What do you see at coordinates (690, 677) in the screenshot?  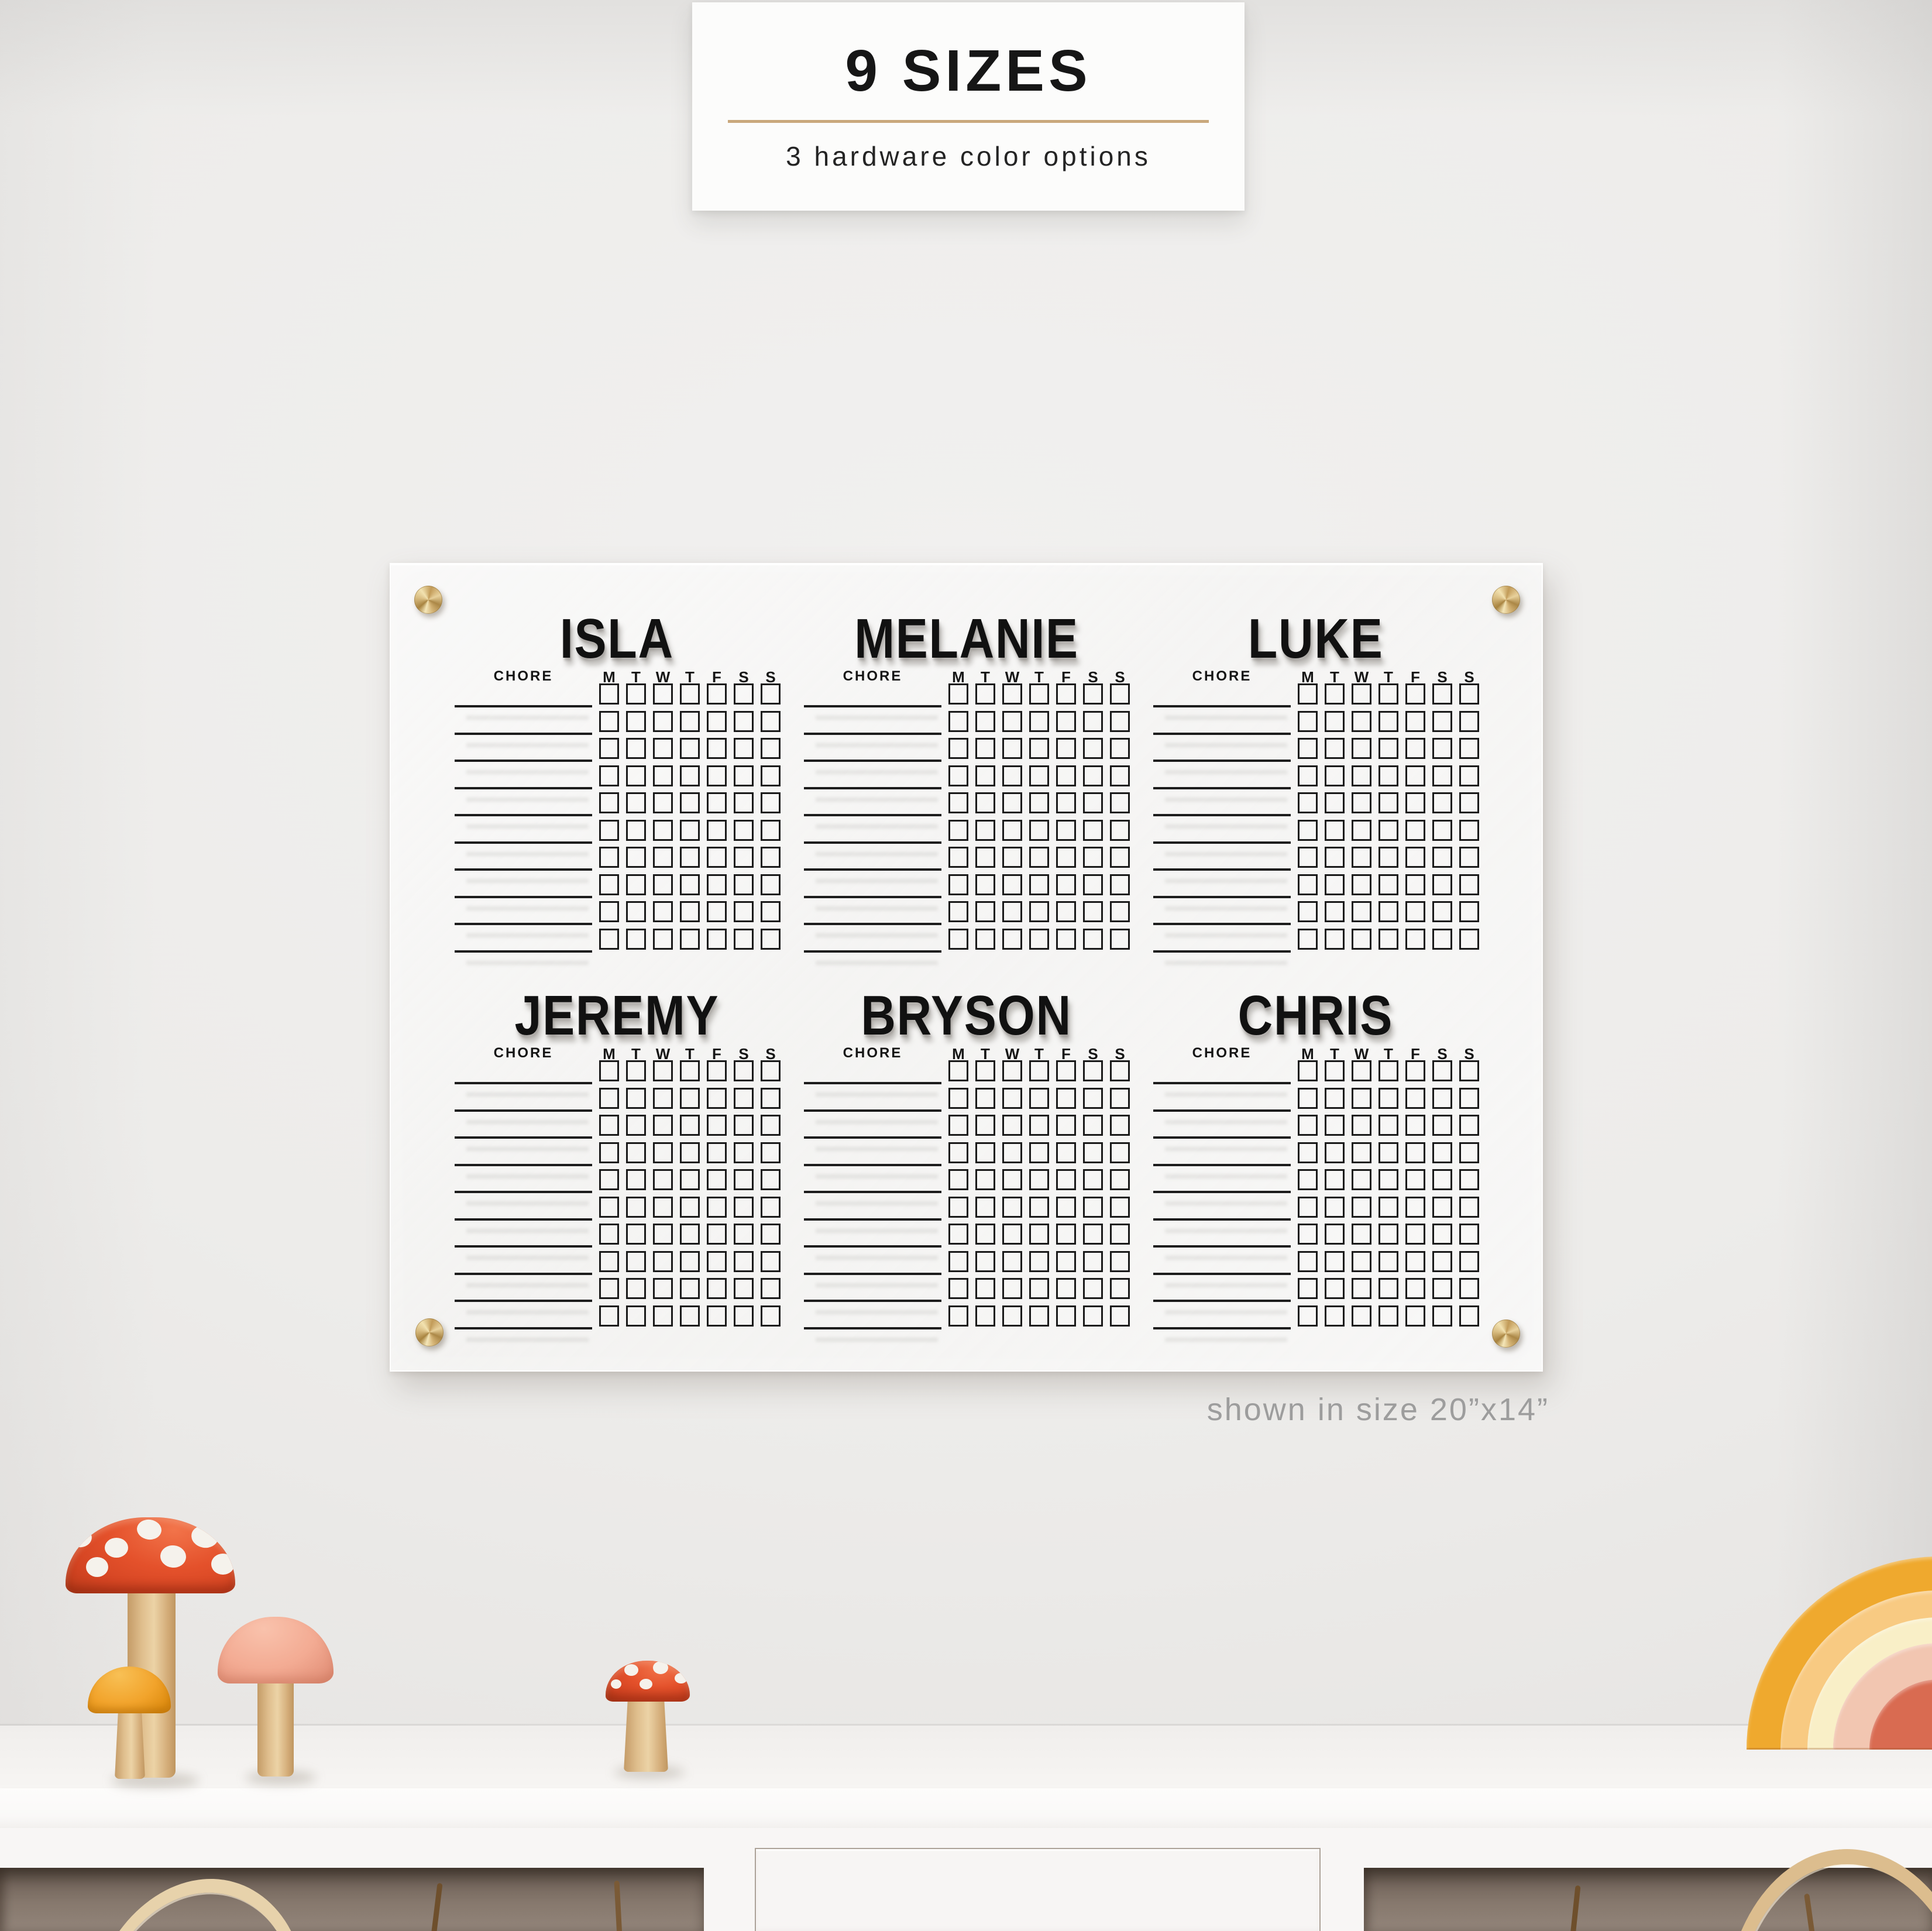 I see `day-letter: T` at bounding box center [690, 677].